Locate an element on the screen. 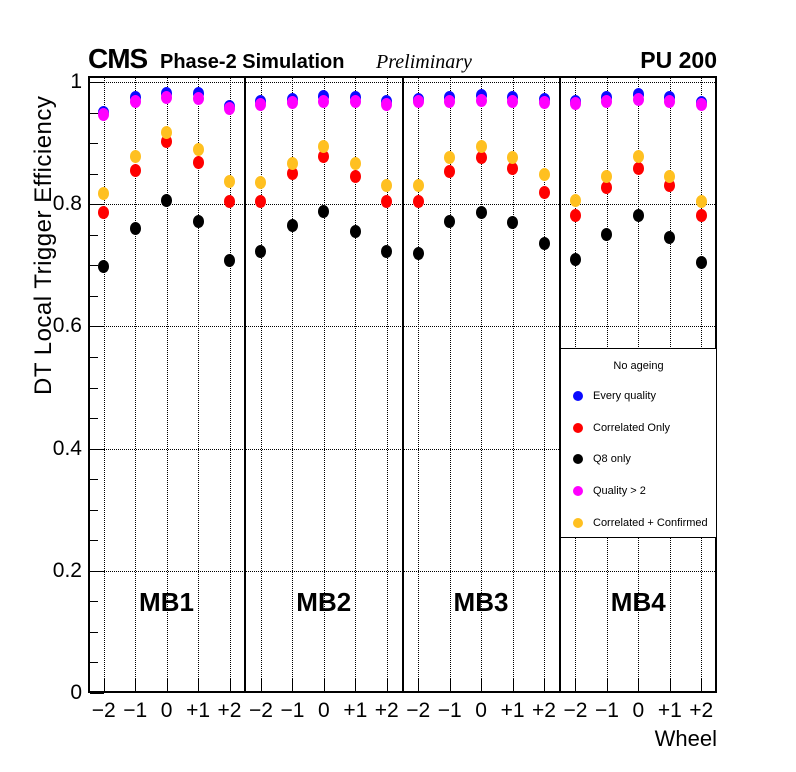  phase2-simulation-label: Phase-2 Simulation is located at coordinates (252, 62).